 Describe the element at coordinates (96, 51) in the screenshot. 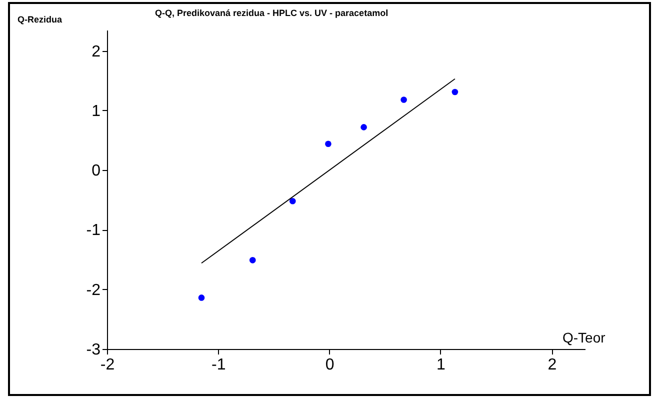

I see `y-tick-label: 2` at that location.